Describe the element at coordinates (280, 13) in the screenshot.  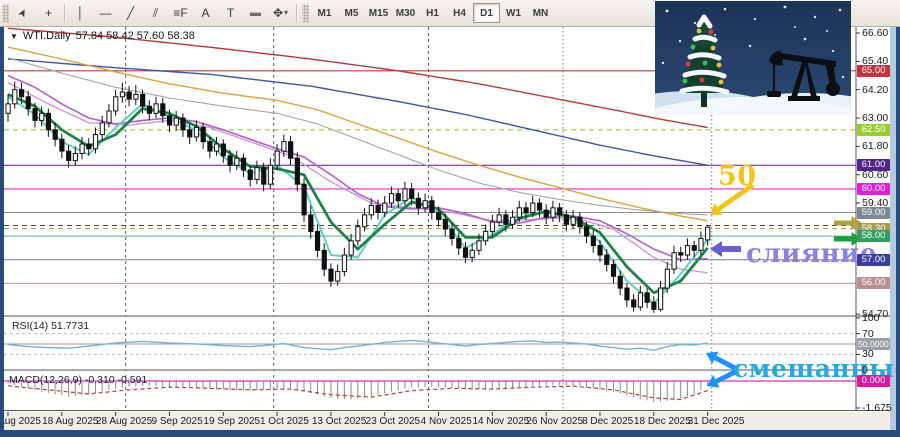
I see `tool-arrows: ✥ ▾` at that location.